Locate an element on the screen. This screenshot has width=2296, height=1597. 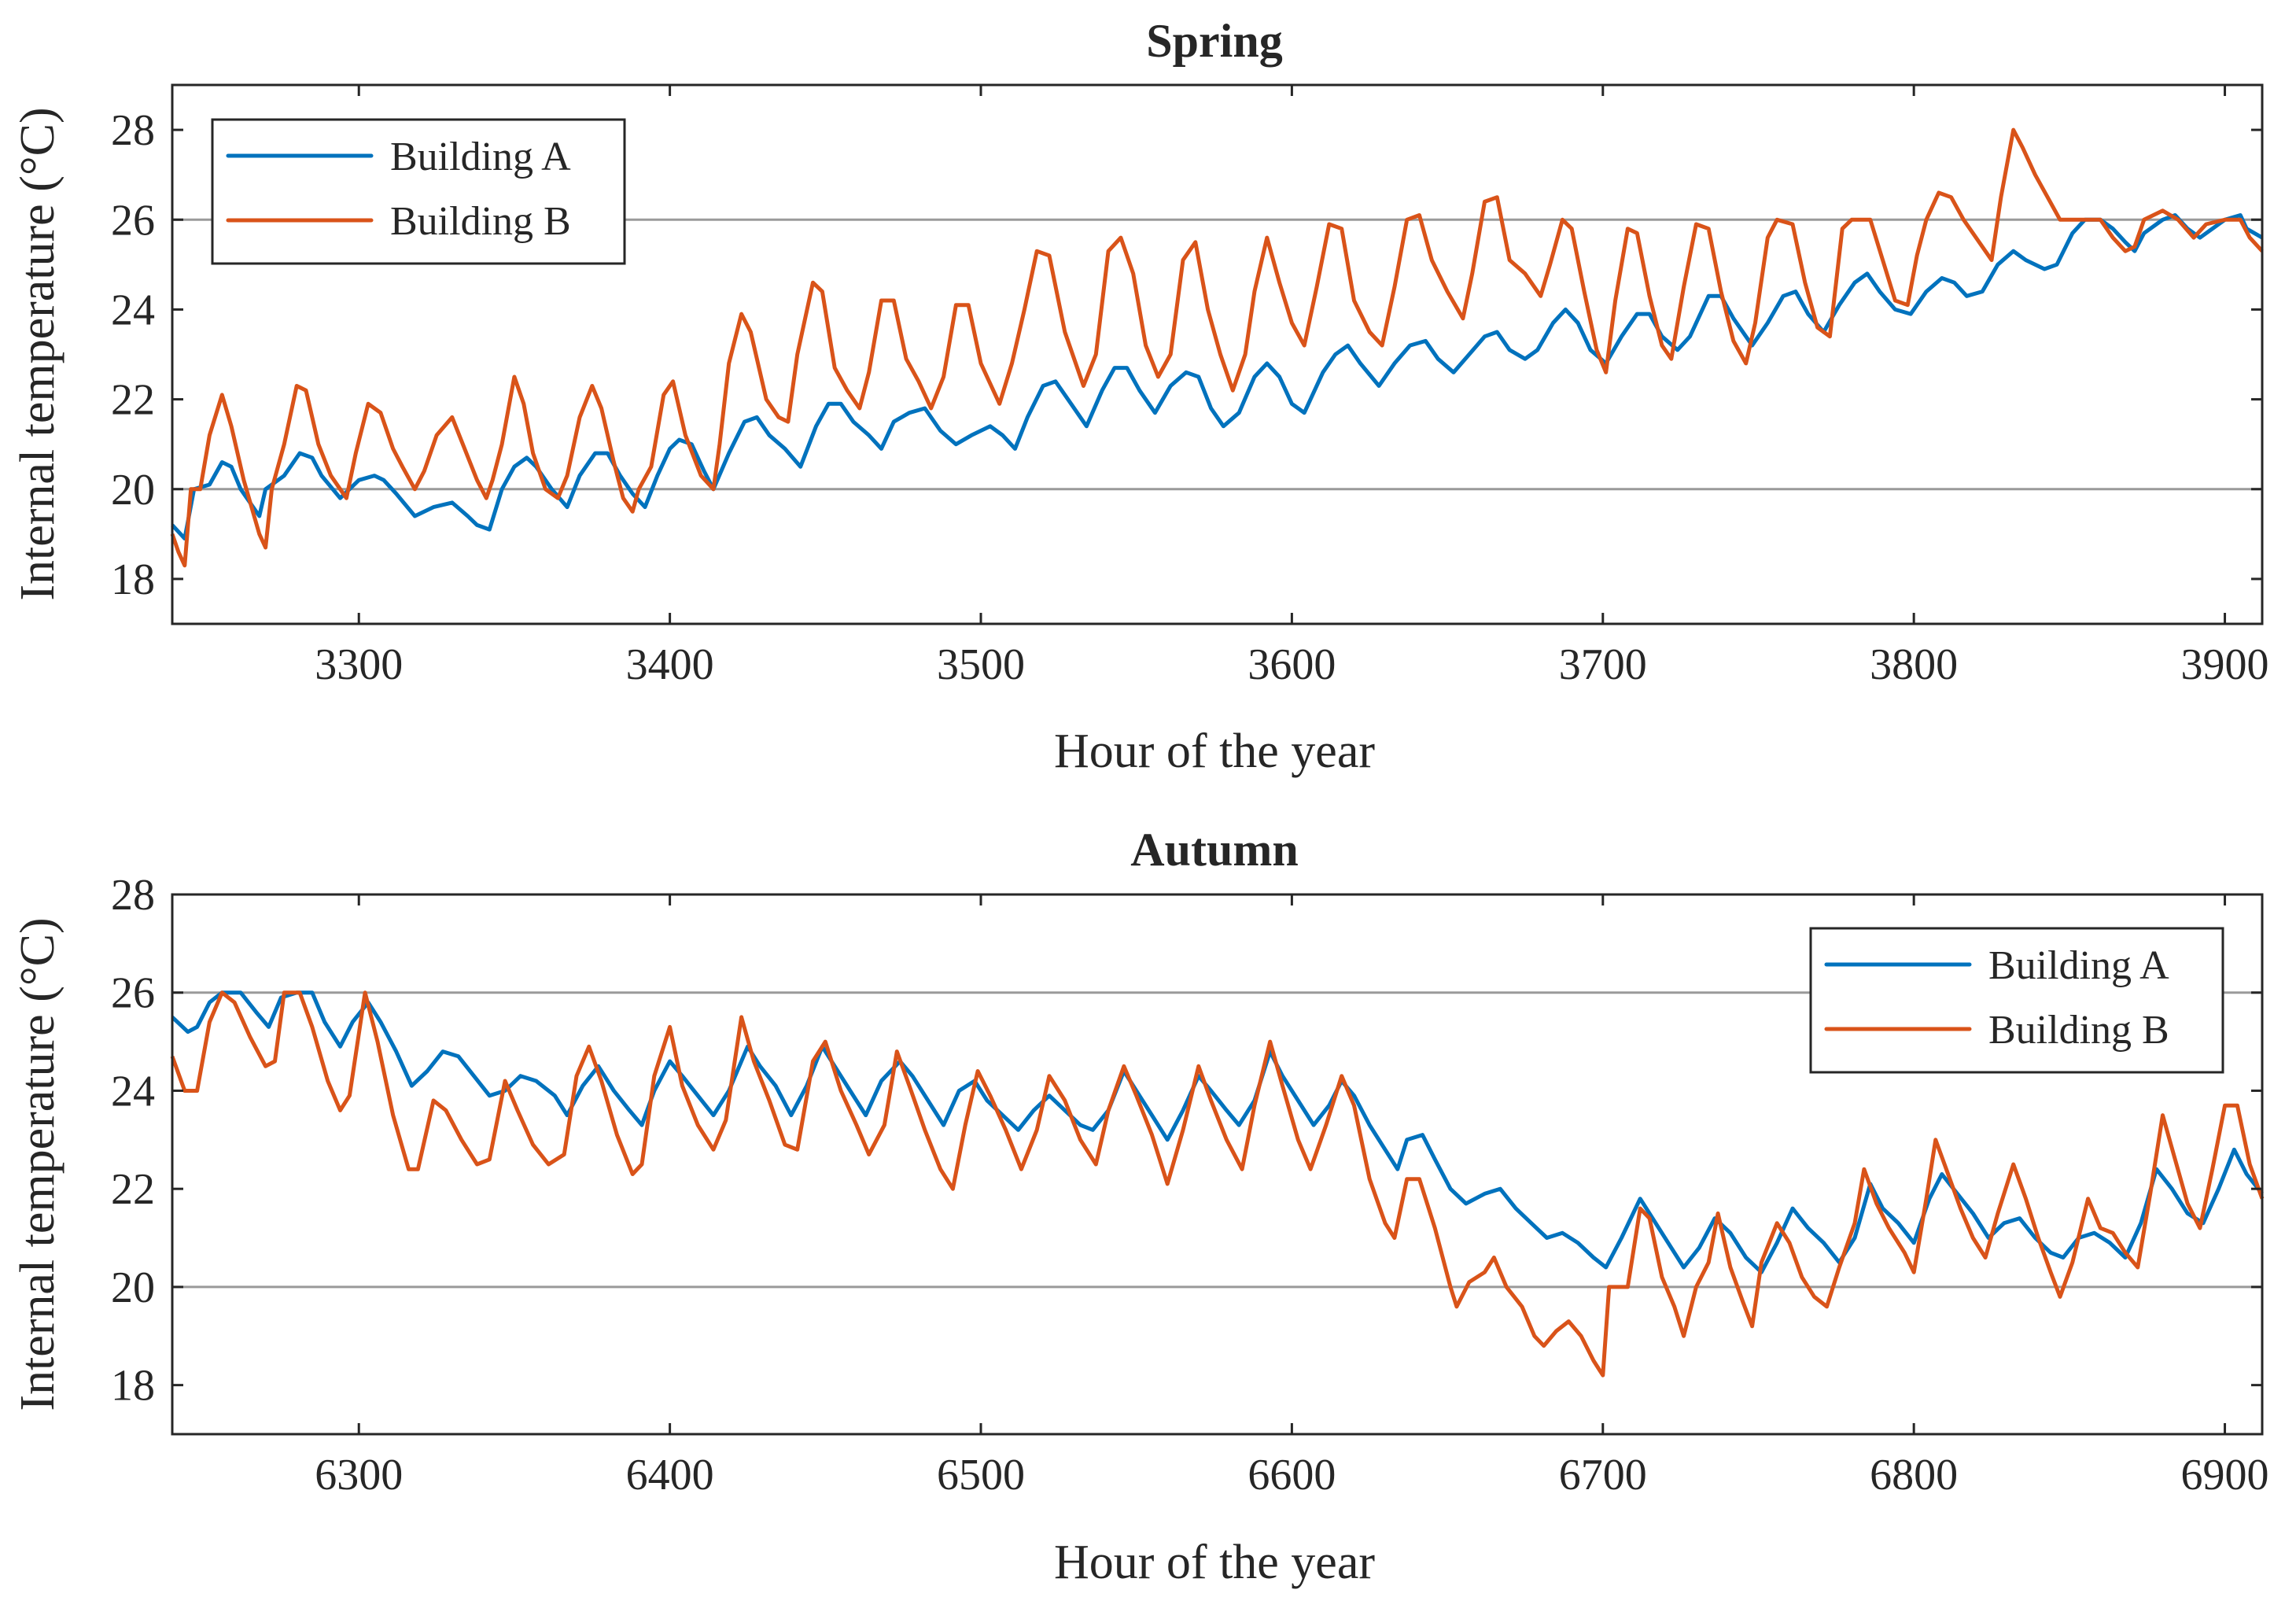
x-tick-label: 3700 is located at coordinates (1603, 665).